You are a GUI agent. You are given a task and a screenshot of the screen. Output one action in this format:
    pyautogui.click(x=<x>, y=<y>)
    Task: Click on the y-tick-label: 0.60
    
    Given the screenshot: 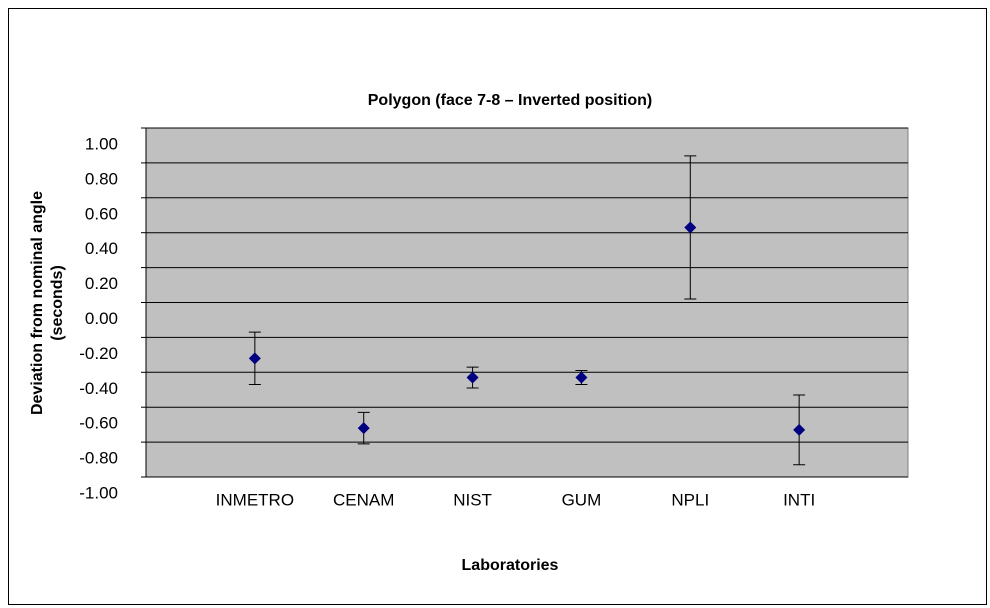 What is the action you would take?
    pyautogui.click(x=101, y=213)
    